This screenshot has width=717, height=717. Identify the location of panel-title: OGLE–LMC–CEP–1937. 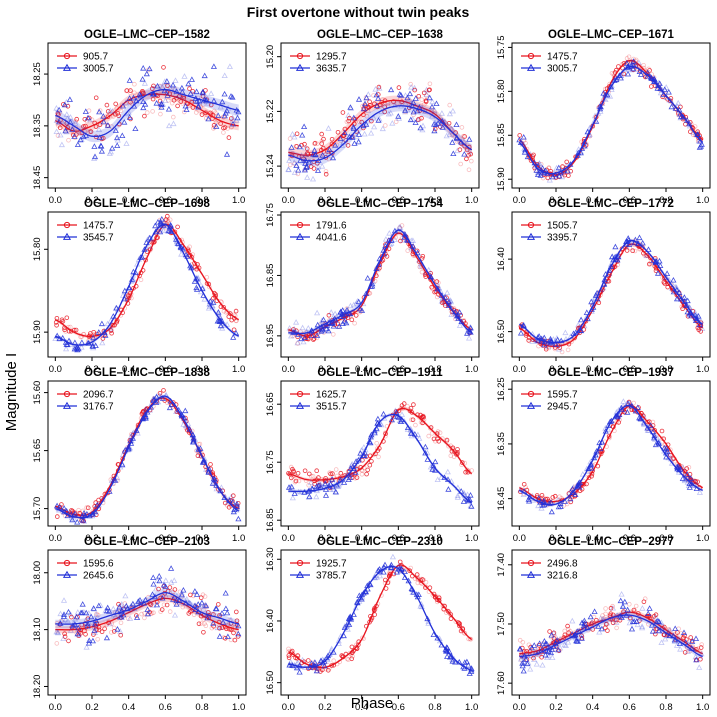
(611, 373).